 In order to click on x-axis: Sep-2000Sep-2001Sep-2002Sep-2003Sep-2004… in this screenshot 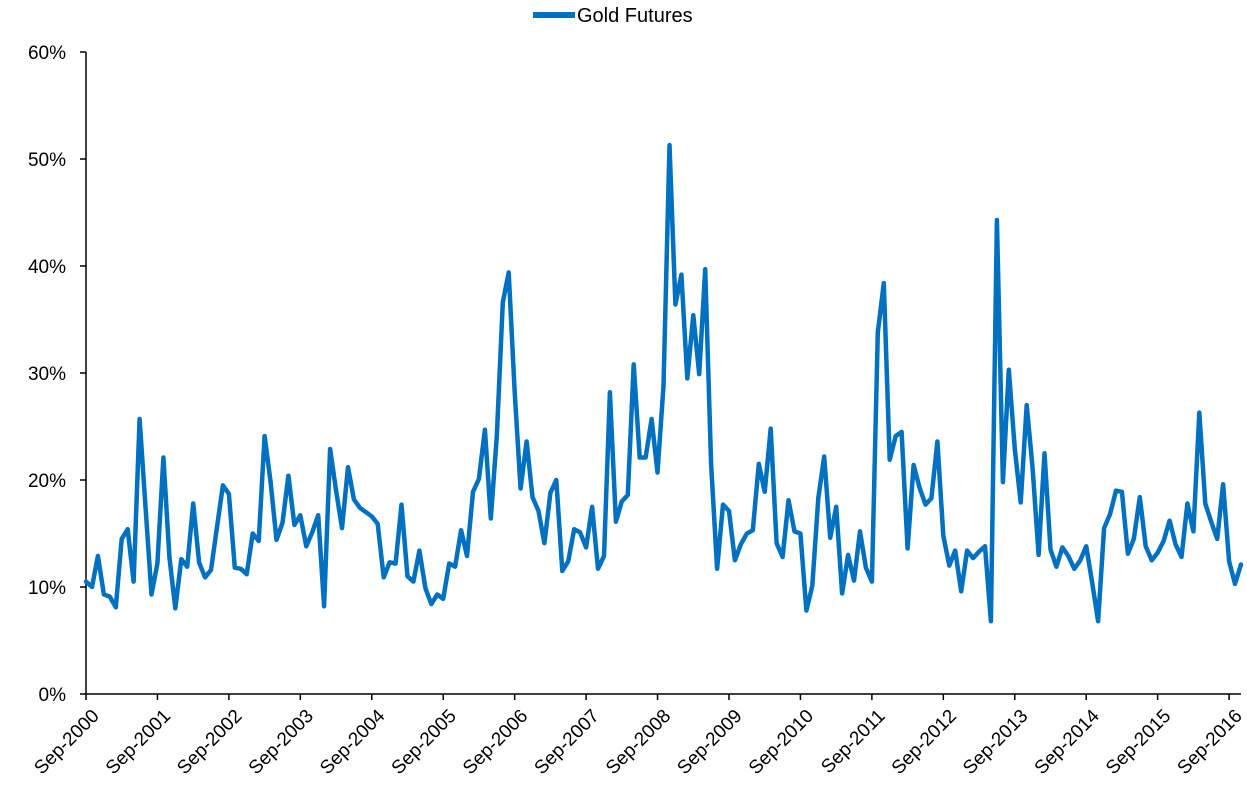, I will do `click(638, 736)`.